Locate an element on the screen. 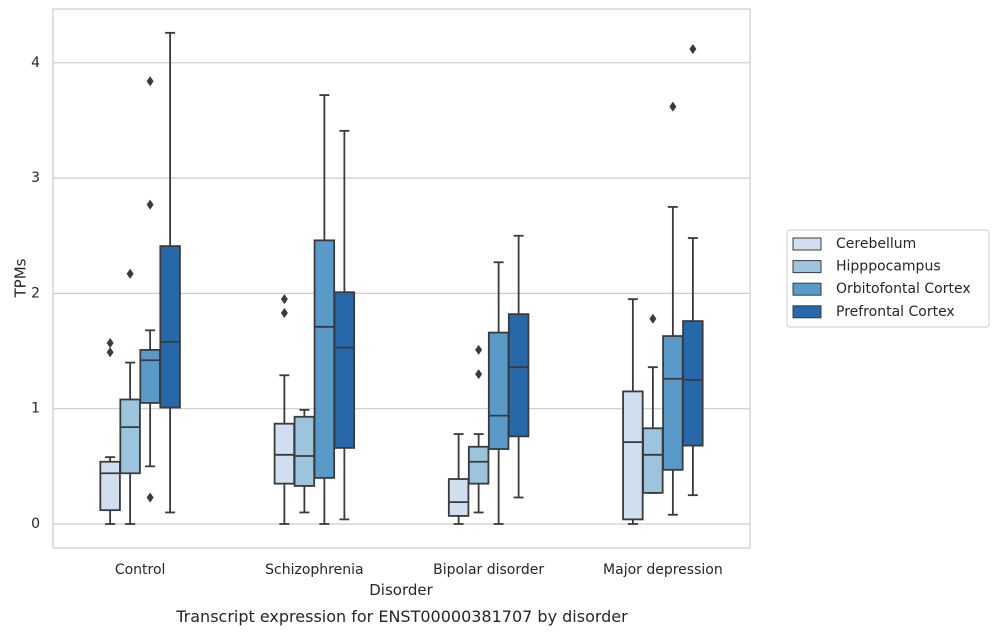 The width and height of the screenshot is (999, 634). y-tick-labels: 0 1 2 3 4 is located at coordinates (35, 293).